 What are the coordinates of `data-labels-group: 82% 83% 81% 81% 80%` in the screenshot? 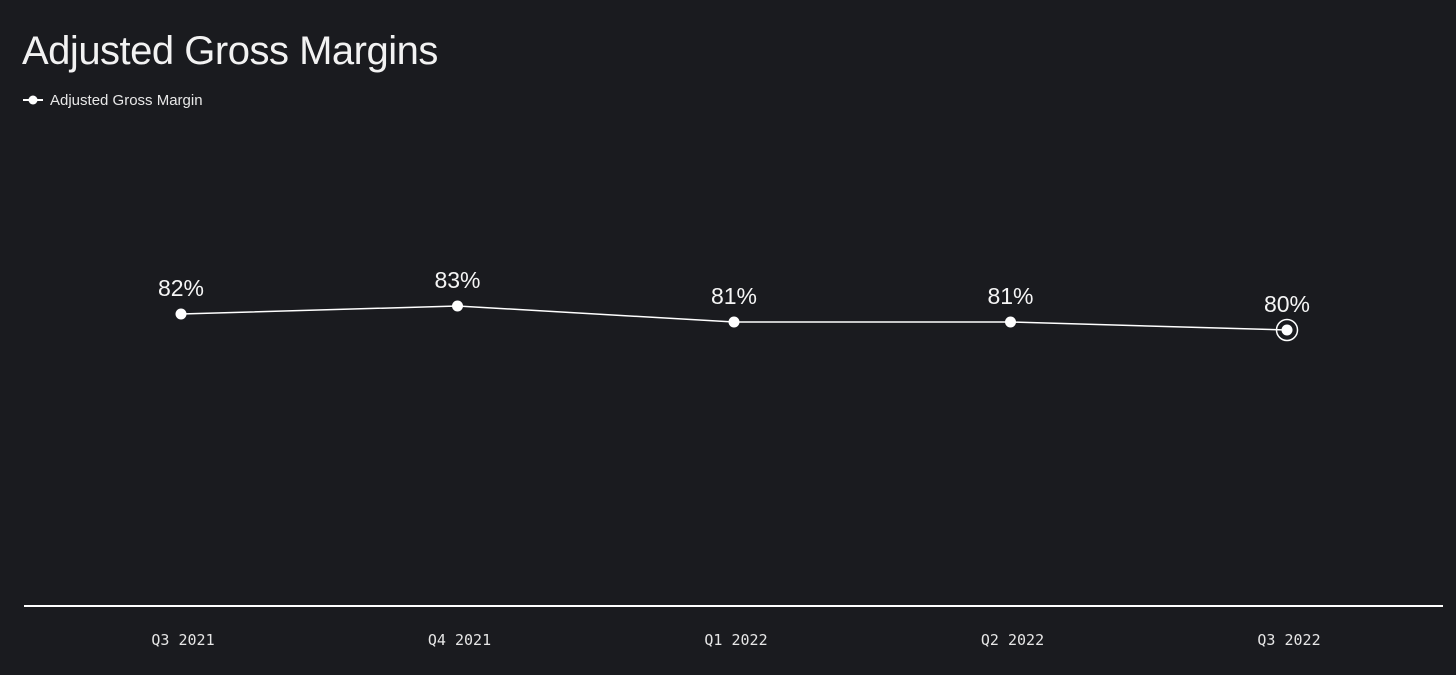 It's located at (734, 292).